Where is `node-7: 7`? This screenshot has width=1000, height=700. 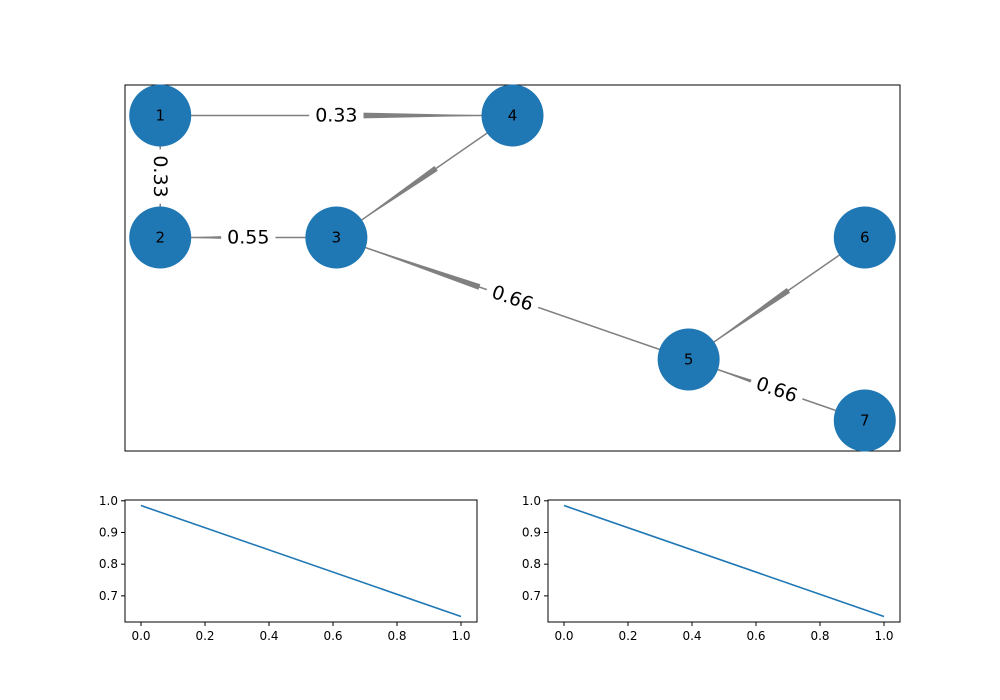 node-7: 7 is located at coordinates (864, 420).